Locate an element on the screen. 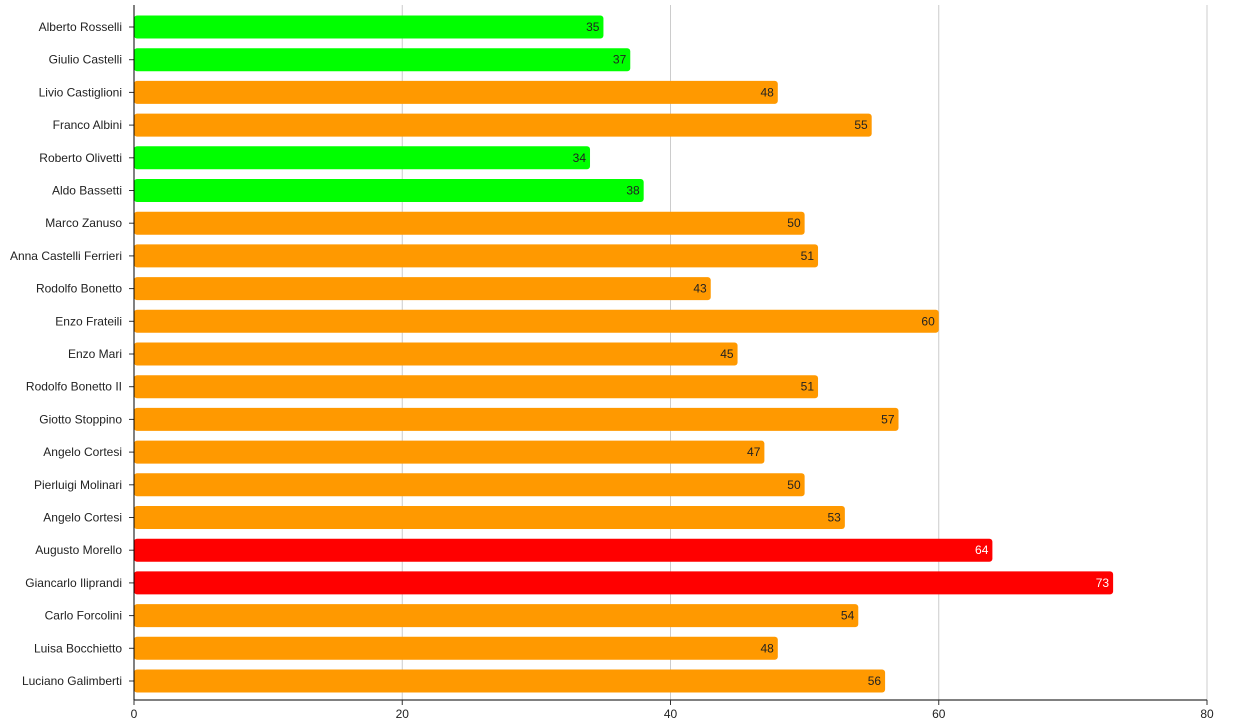  y-tick-label: Giancarlo Iliprandi is located at coordinates (73, 583).